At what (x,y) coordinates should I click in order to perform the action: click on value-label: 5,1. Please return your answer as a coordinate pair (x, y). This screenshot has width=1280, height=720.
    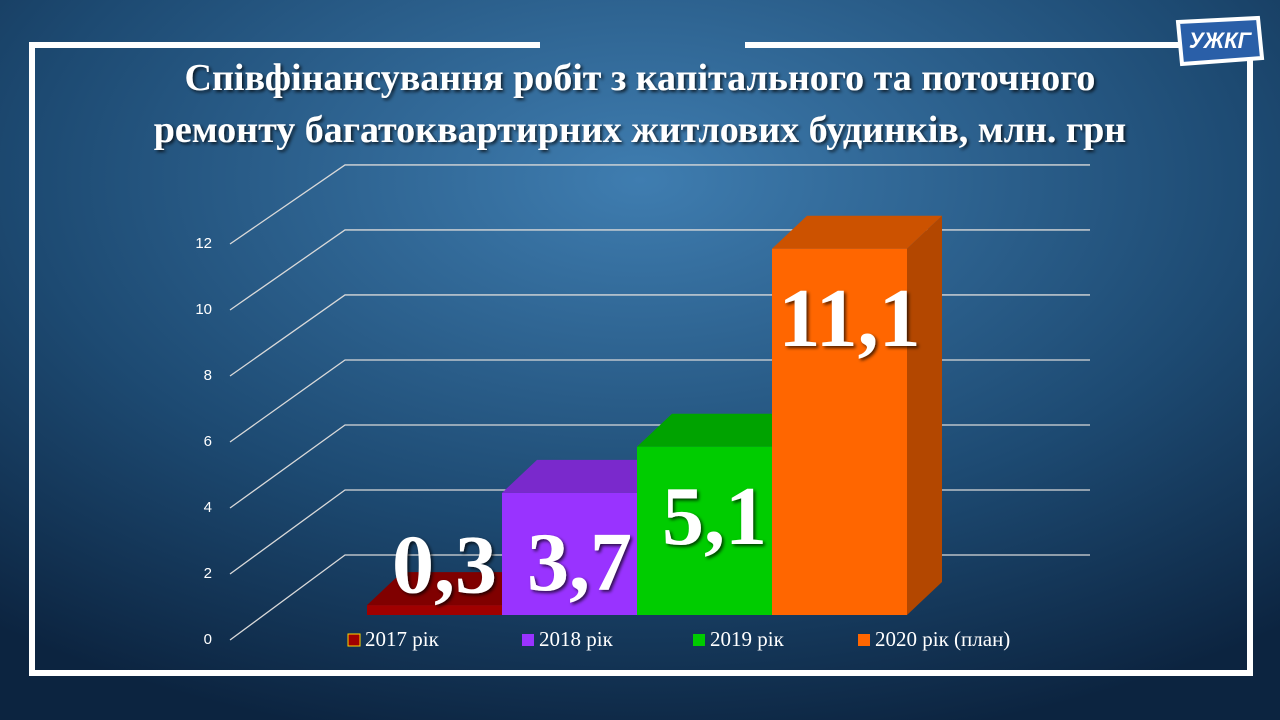
    Looking at the image, I should click on (714, 516).